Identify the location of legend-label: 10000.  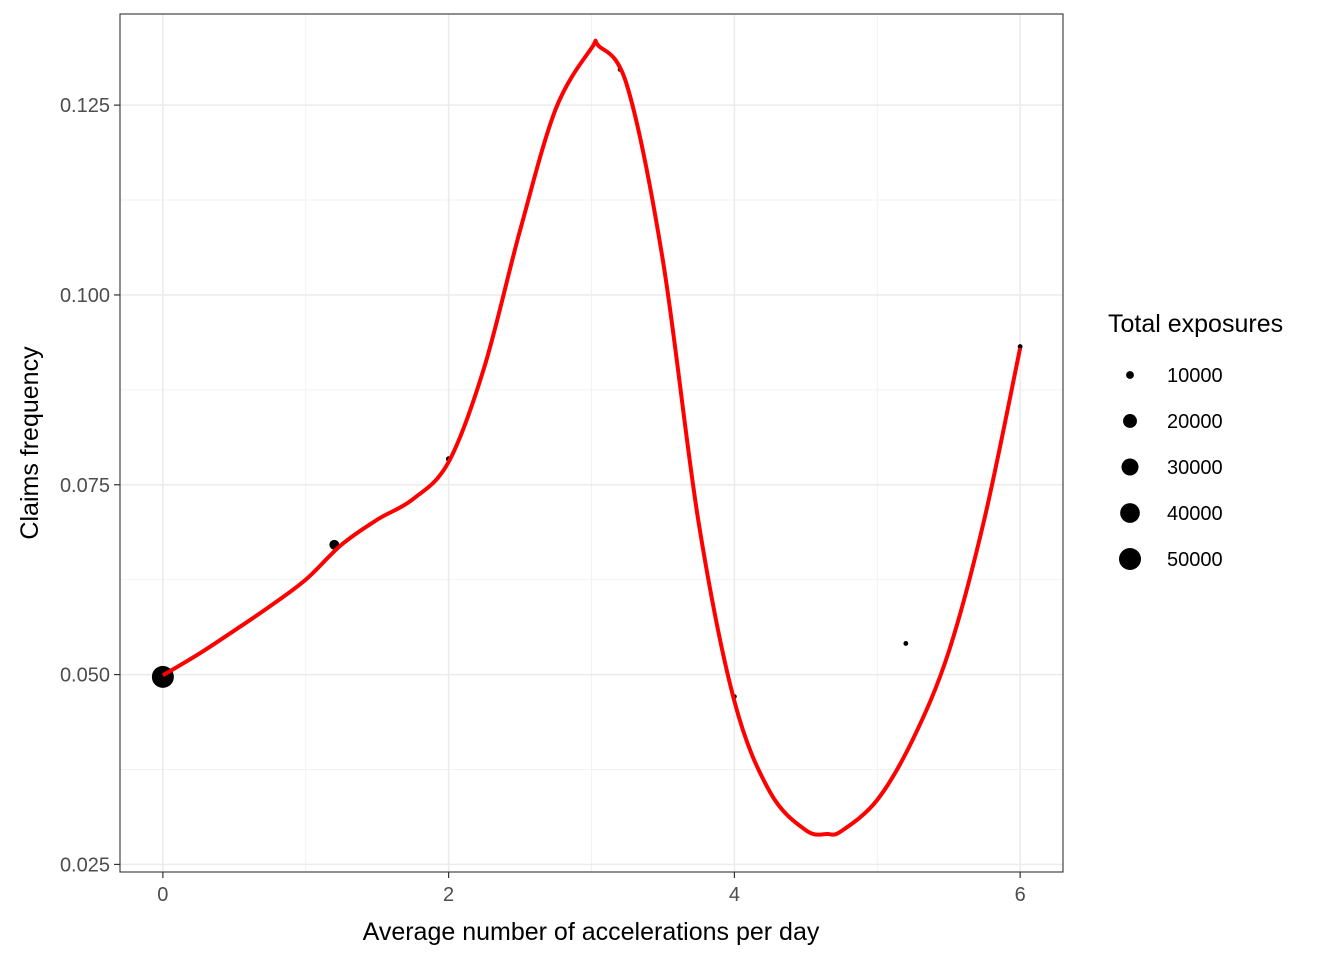
(1195, 376).